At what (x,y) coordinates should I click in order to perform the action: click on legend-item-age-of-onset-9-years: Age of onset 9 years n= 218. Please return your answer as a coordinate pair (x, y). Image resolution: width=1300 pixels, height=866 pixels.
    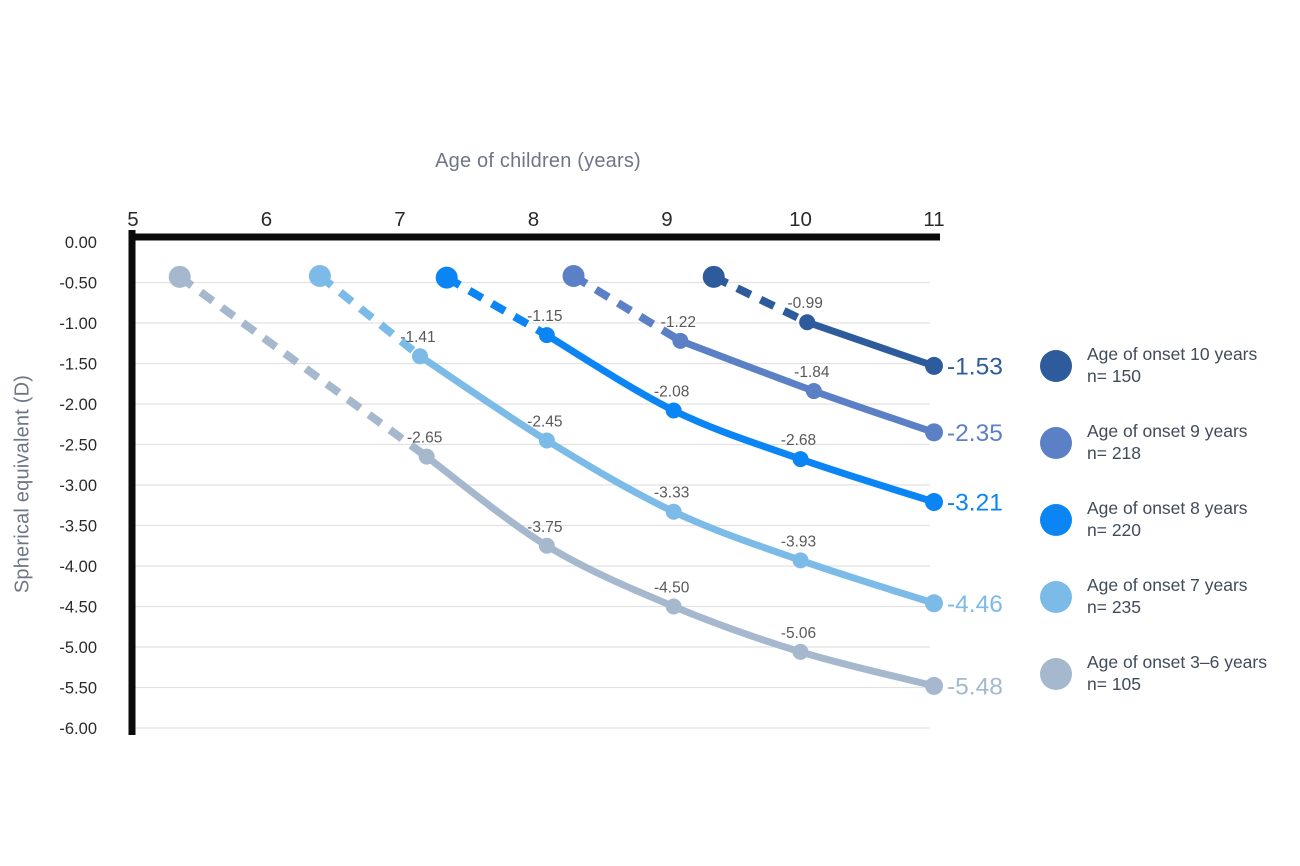
    Looking at the image, I should click on (1165, 442).